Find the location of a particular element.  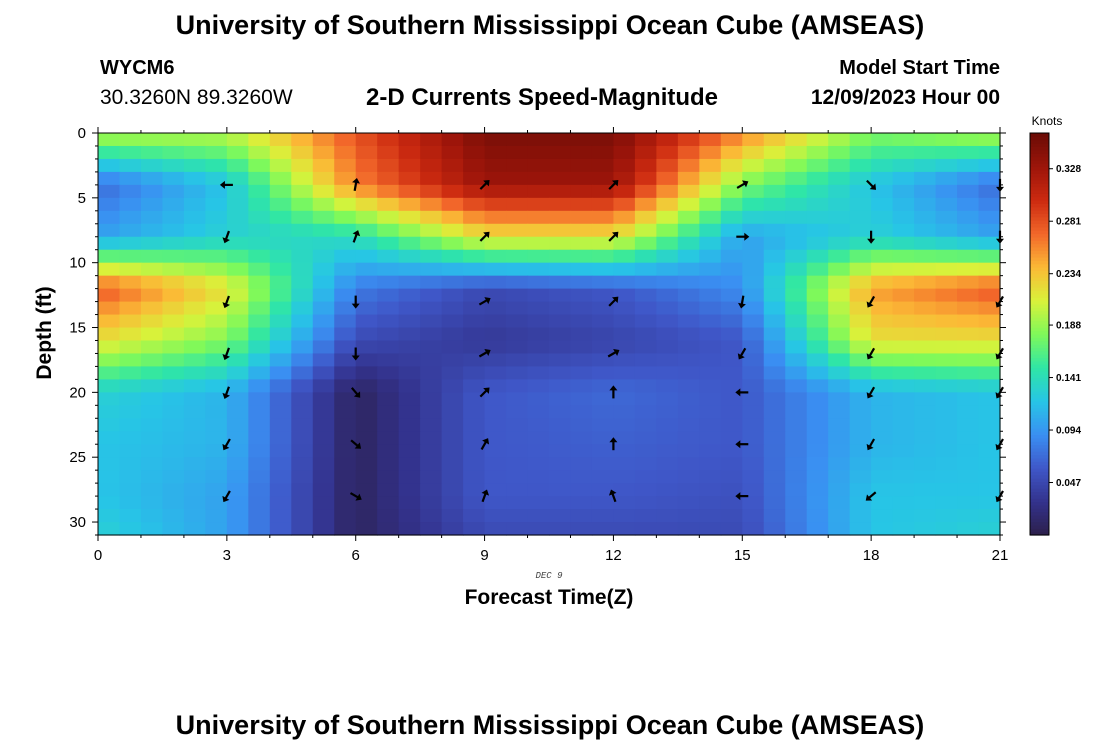

current-arrow is located at coordinates (355, 496).